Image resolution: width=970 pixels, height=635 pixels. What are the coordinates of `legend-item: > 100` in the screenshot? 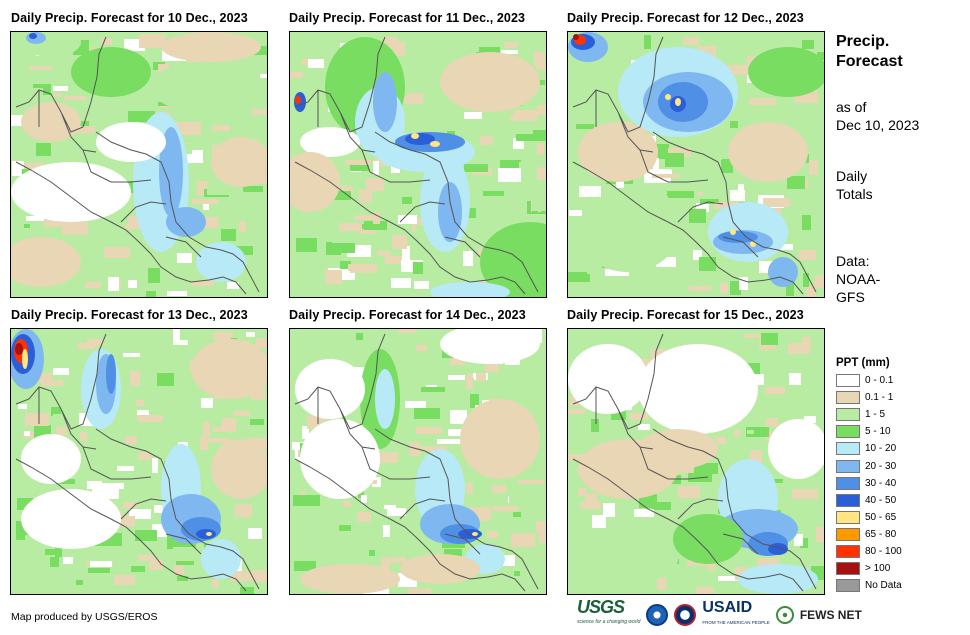 It's located at (869, 568).